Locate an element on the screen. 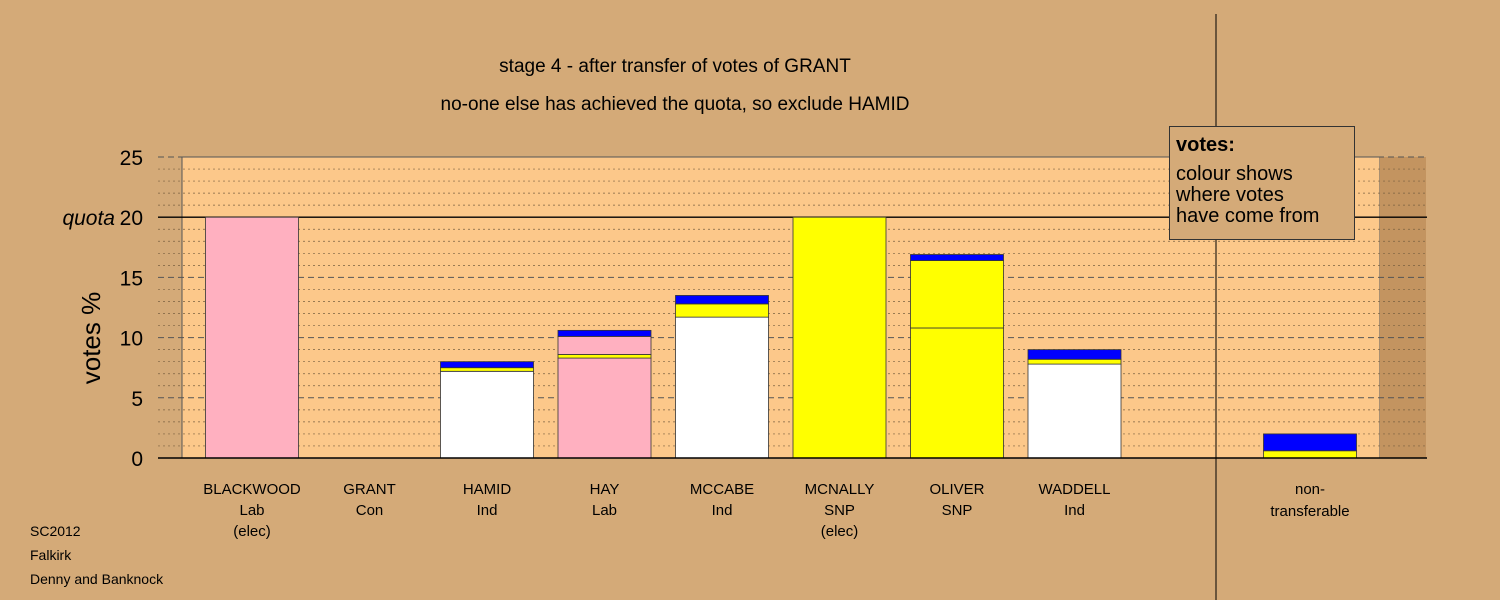 The height and width of the screenshot is (600, 1500). nontransferable-label-2: transferable is located at coordinates (1309, 511).